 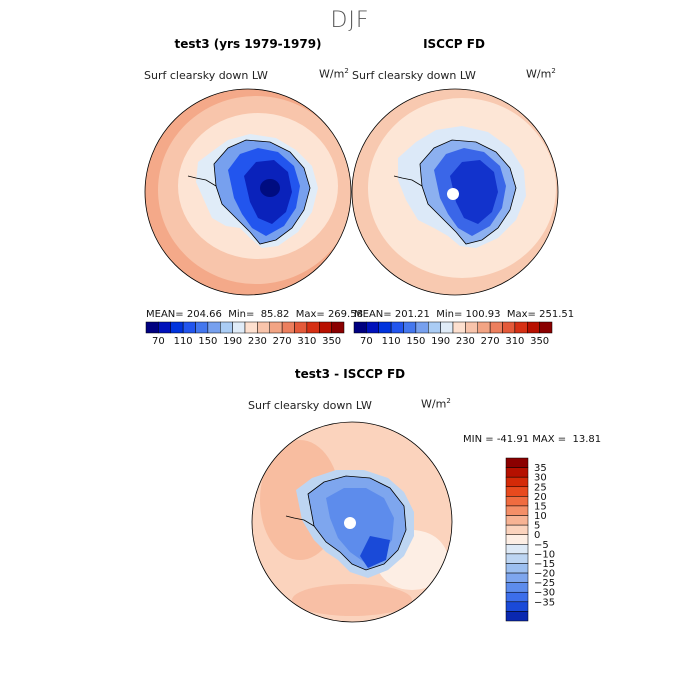 I want to click on season-title: DJF, so click(x=350, y=20).